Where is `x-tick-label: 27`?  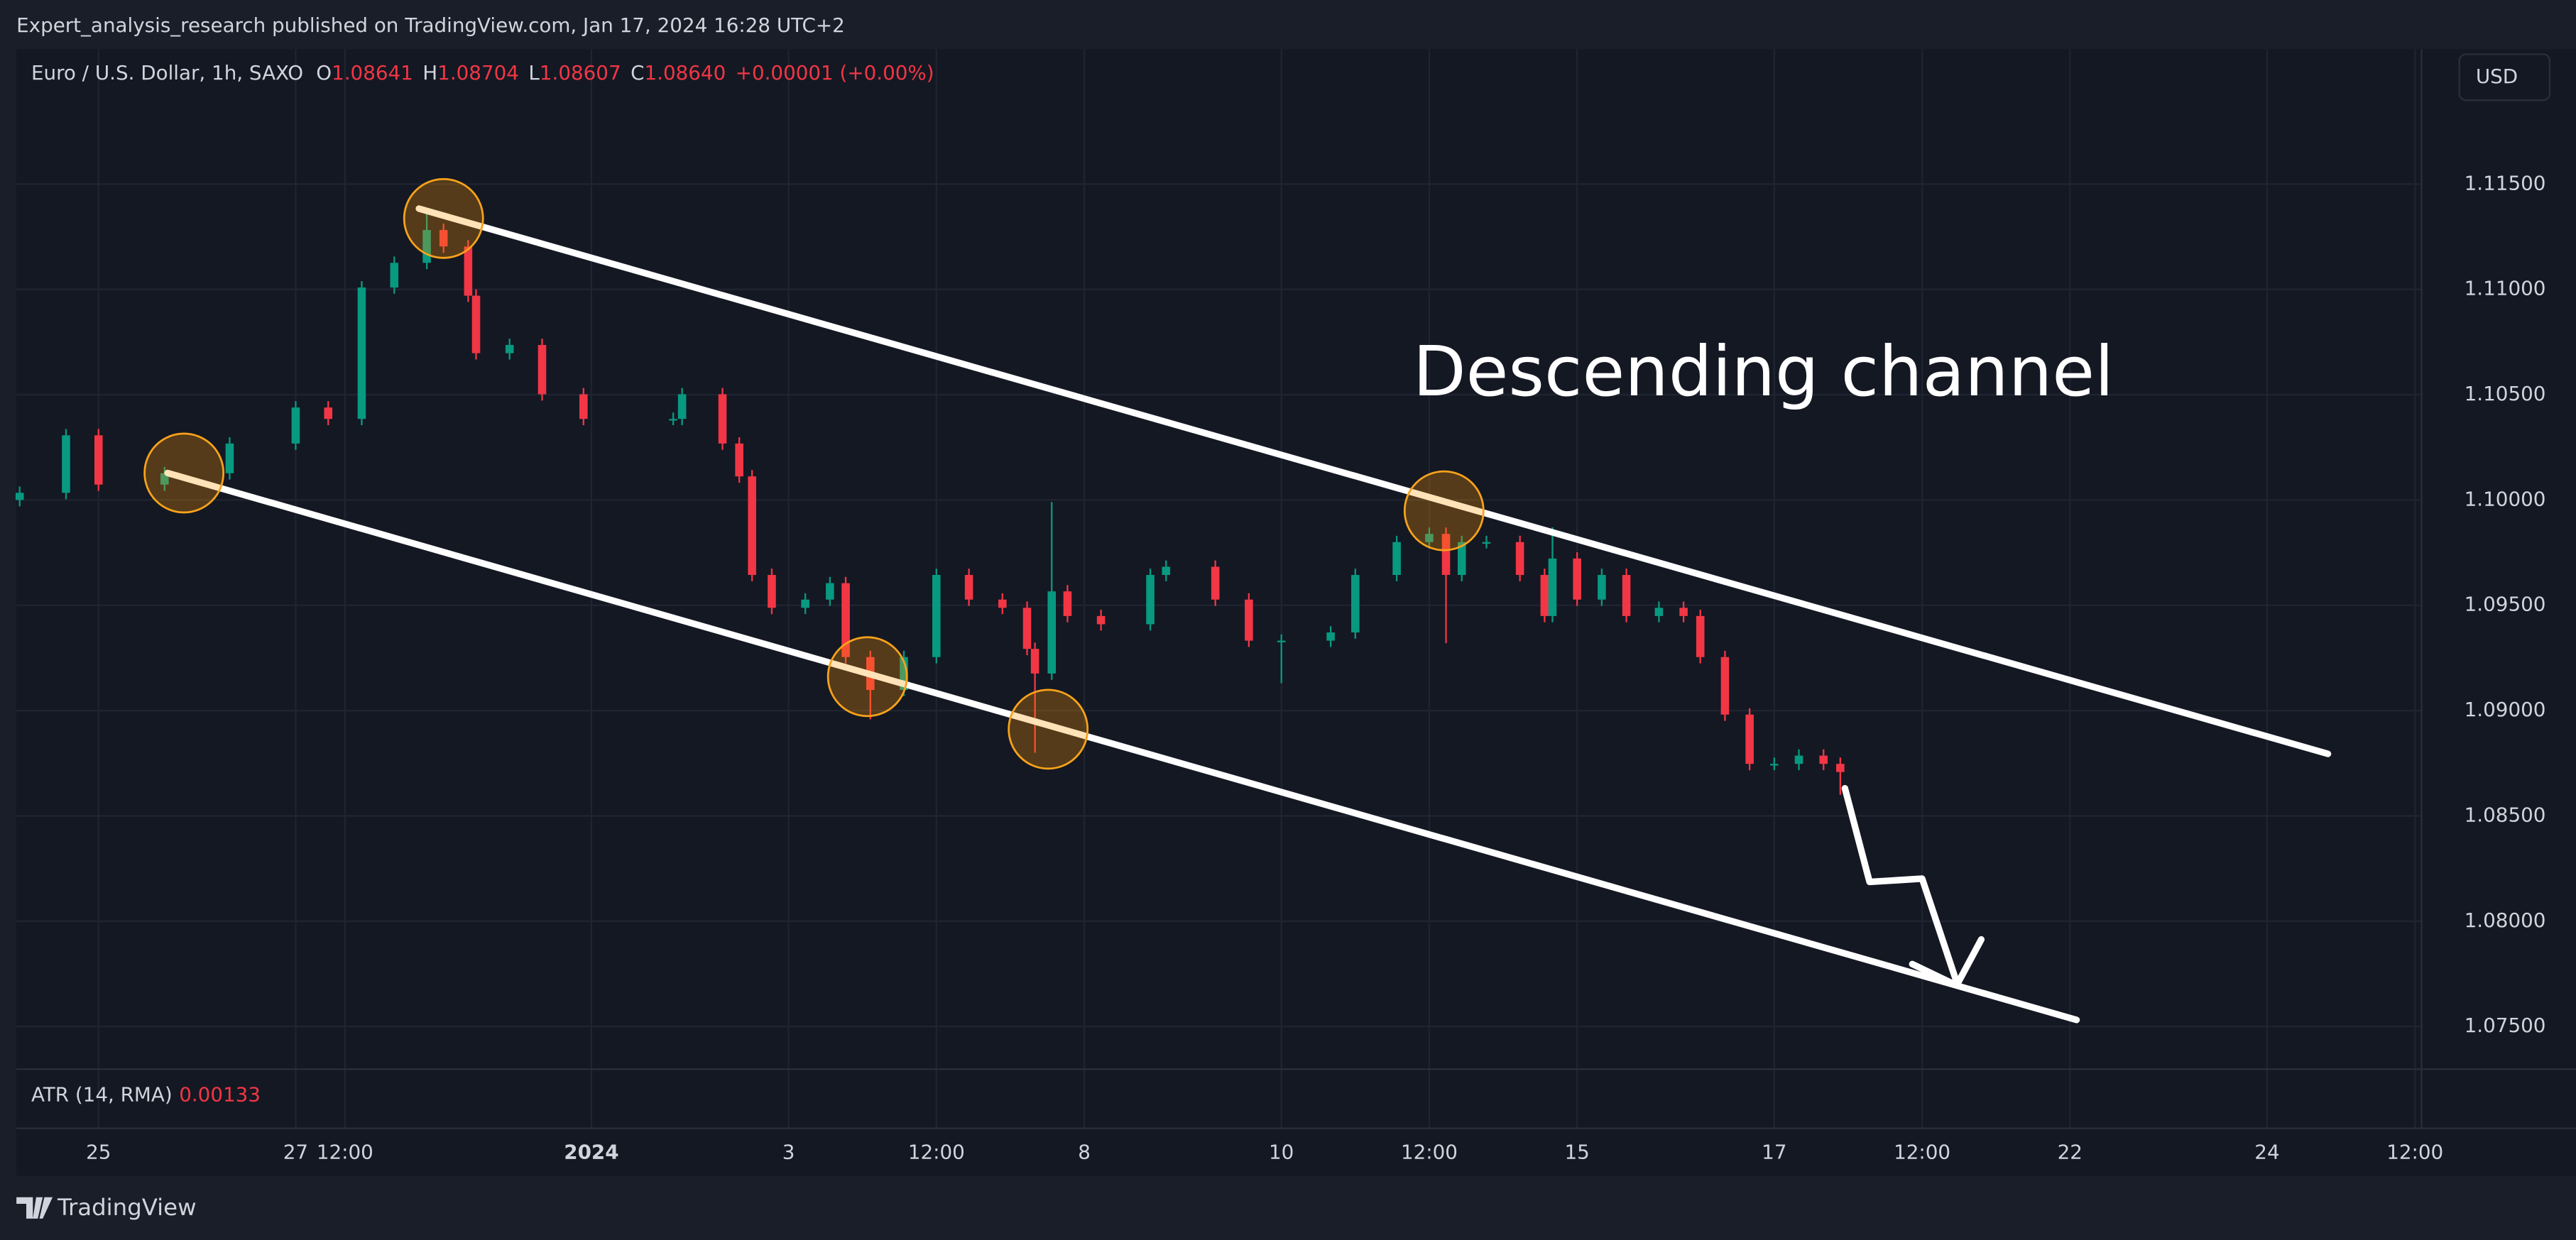 x-tick-label: 27 is located at coordinates (295, 1151).